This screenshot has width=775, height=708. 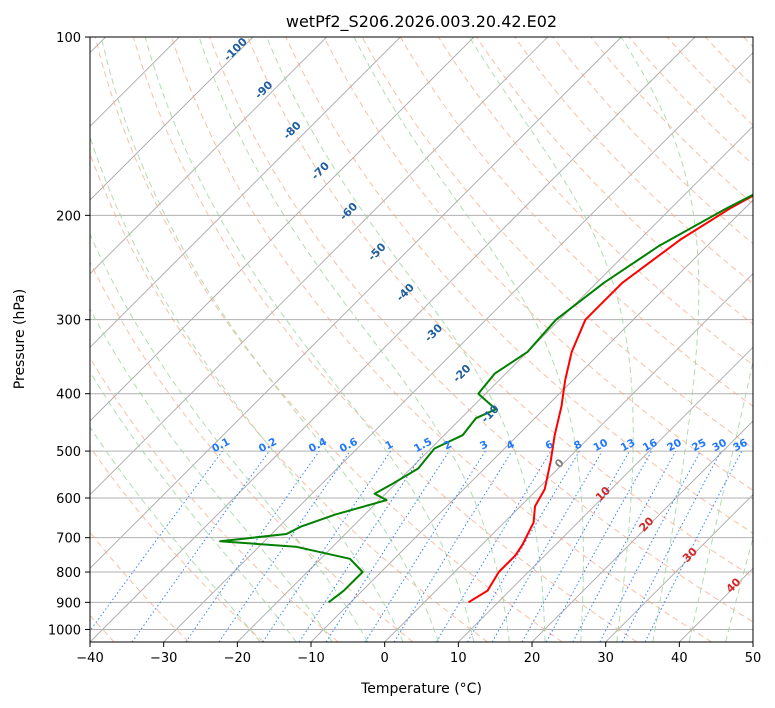 I want to click on y-tick-label: 1000, so click(x=64, y=630).